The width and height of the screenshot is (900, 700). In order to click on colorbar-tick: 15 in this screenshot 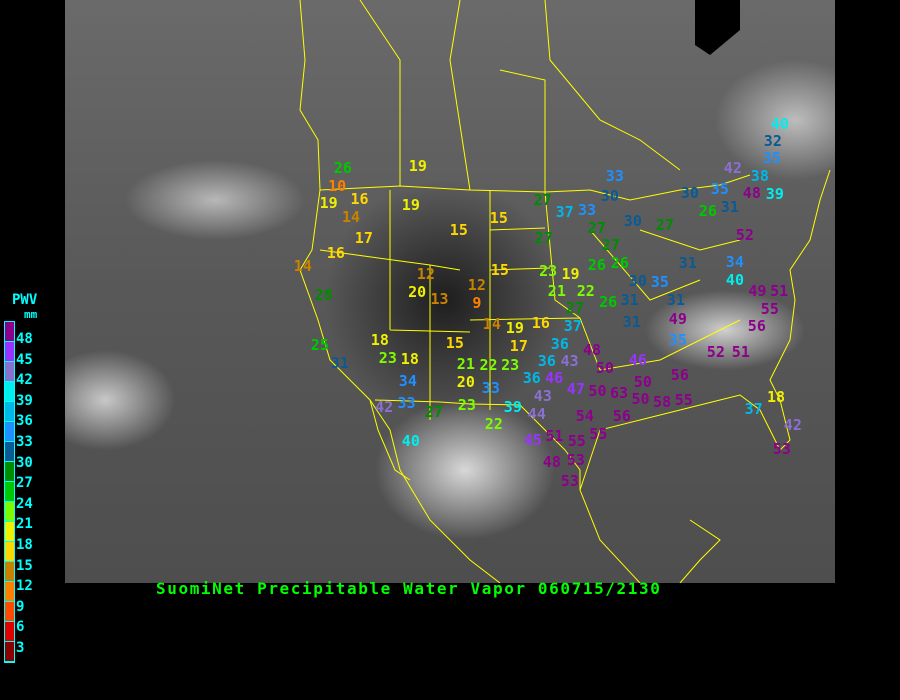, I will do `click(24, 565)`.